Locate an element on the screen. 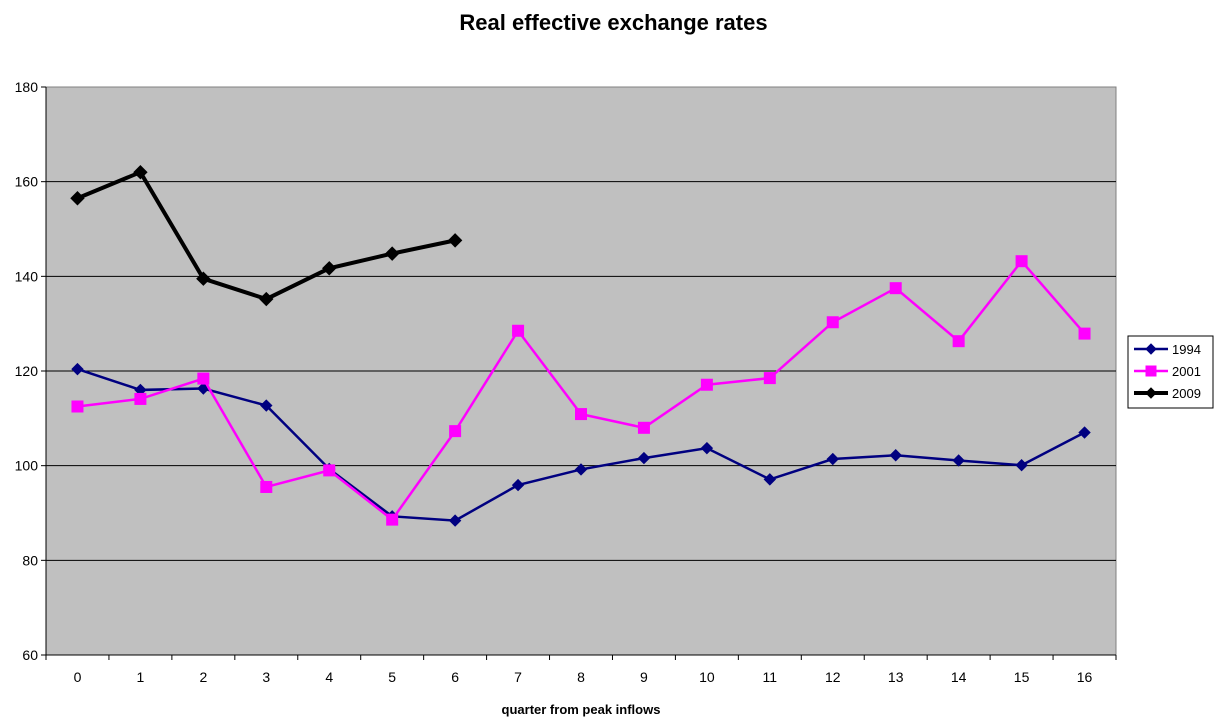 The image size is (1227, 721). x-tick-label: 5 is located at coordinates (392, 677).